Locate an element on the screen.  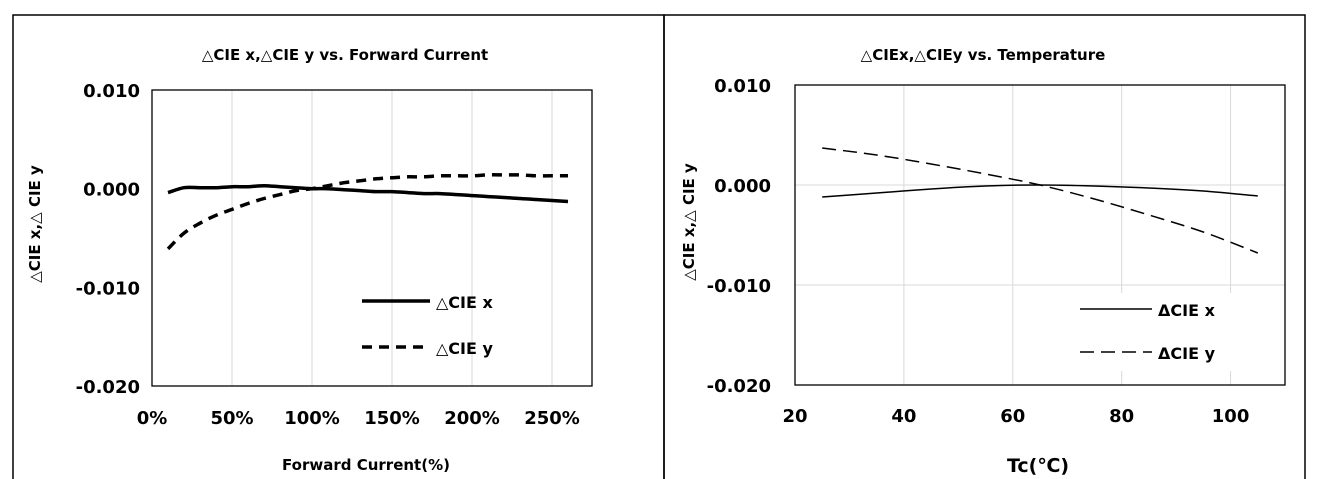
x-tick-label: 80 is located at coordinates (1121, 416).